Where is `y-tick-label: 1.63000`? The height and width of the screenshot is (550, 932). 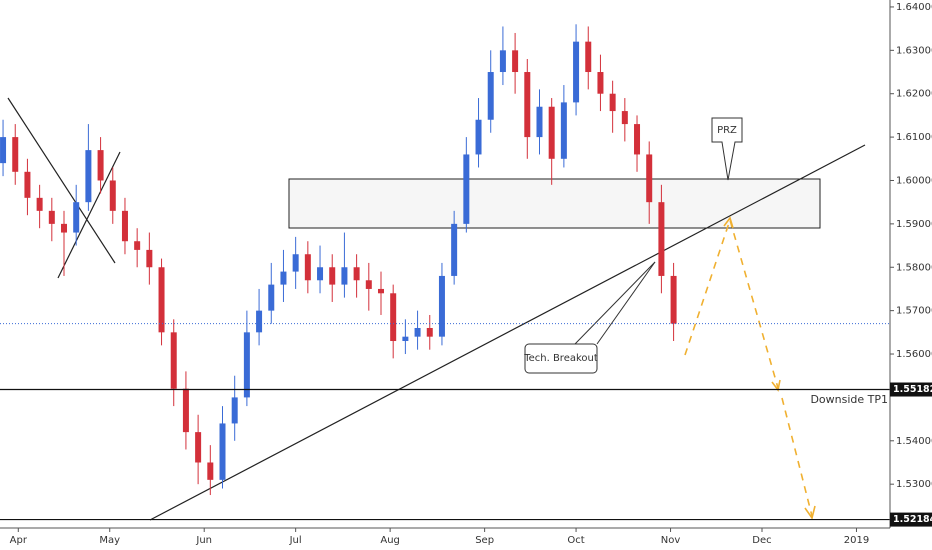
y-tick-label: 1.63000 is located at coordinates (914, 50).